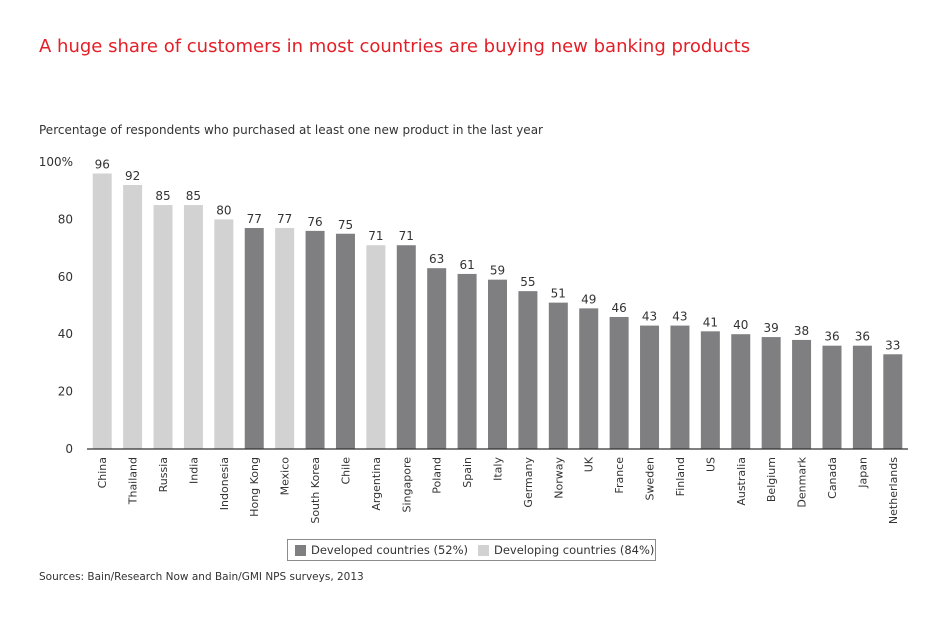 The image size is (950, 621). What do you see at coordinates (527, 282) in the screenshot?
I see `data-label: 55` at bounding box center [527, 282].